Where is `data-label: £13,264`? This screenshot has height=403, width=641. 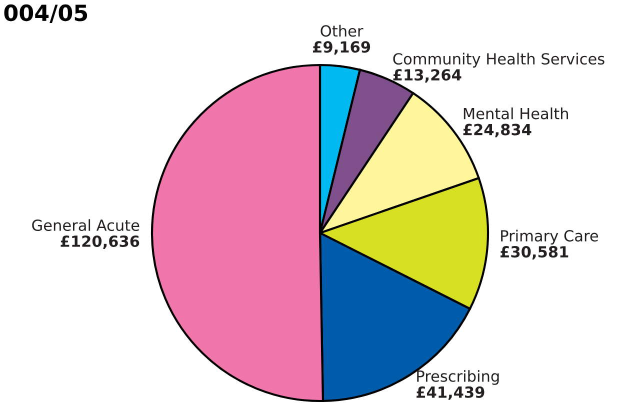 data-label: £13,264 is located at coordinates (427, 76).